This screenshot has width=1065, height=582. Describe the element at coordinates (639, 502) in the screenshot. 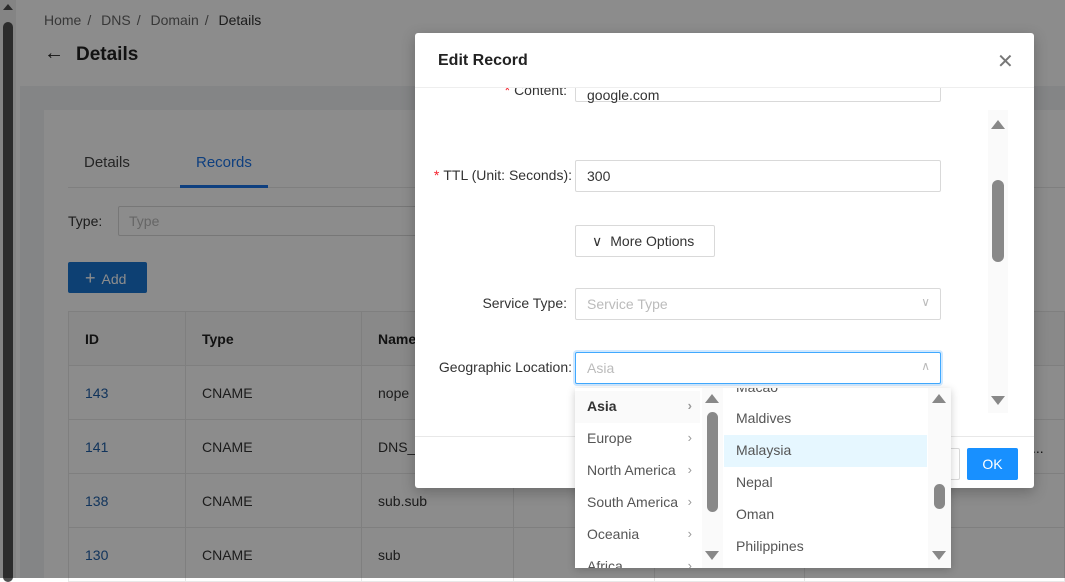

I see `region-item-south-america: South America ›` at that location.